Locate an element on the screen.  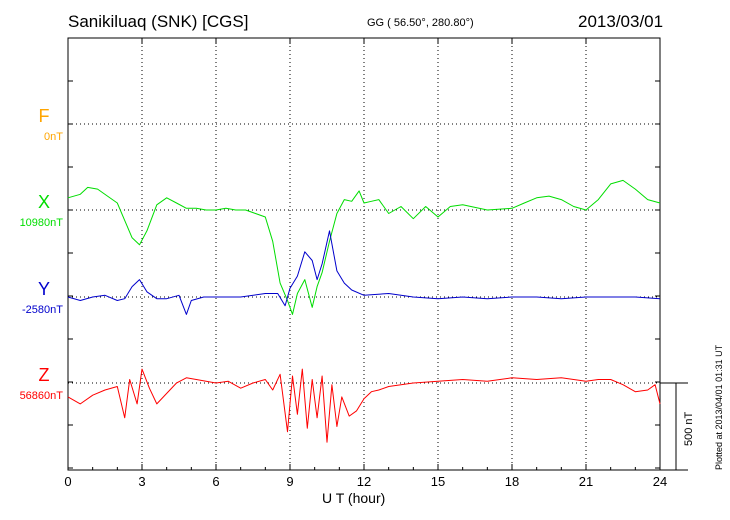
channel-name-x: X is located at coordinates (44, 202).